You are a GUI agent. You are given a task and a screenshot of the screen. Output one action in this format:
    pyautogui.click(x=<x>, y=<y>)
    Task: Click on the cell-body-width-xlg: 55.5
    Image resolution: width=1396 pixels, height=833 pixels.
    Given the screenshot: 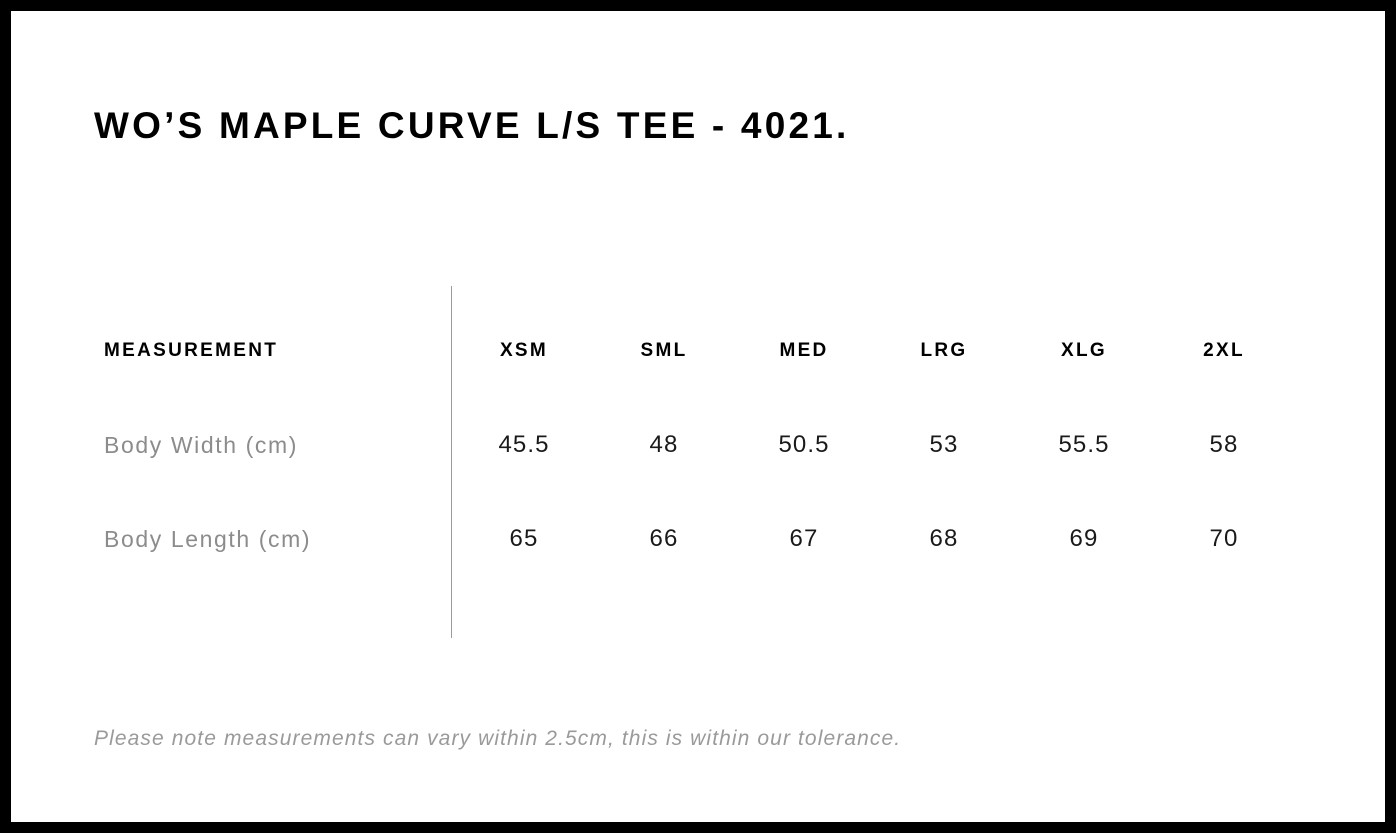 What is the action you would take?
    pyautogui.click(x=1084, y=444)
    